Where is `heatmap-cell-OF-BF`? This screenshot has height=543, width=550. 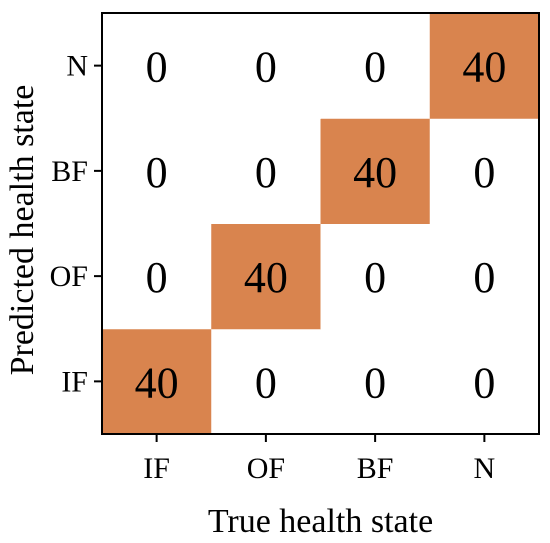
heatmap-cell-OF-BF is located at coordinates (375, 276).